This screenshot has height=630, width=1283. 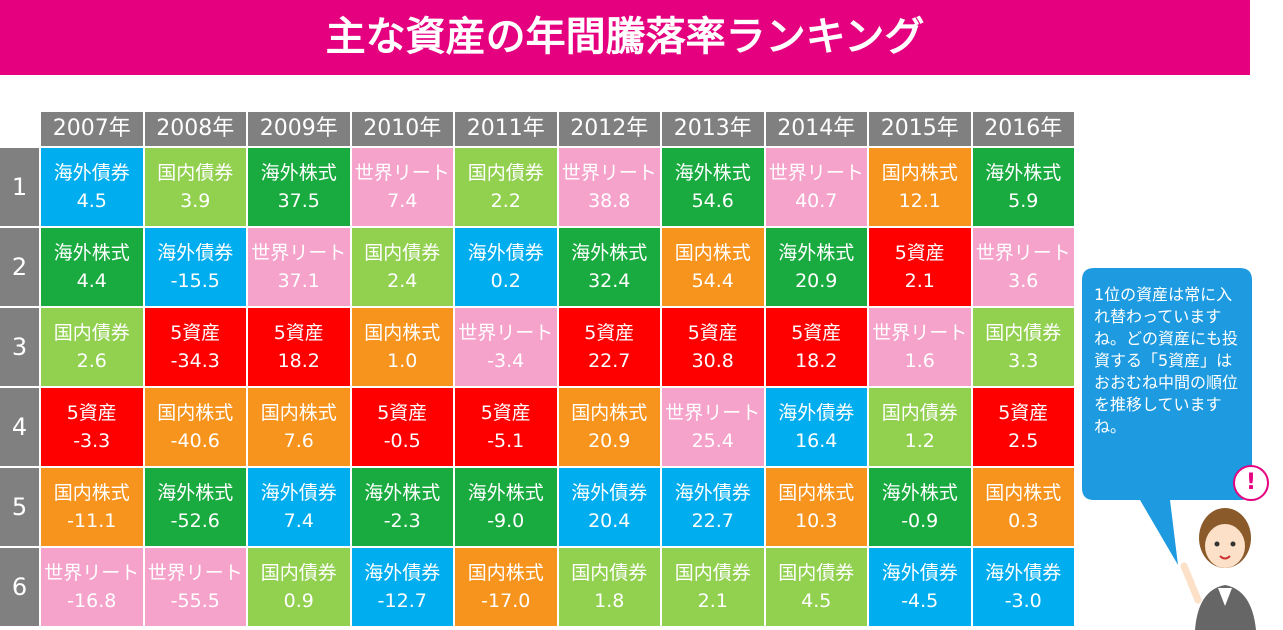 I want to click on cell: 5資産 -3.3, so click(x=92, y=427).